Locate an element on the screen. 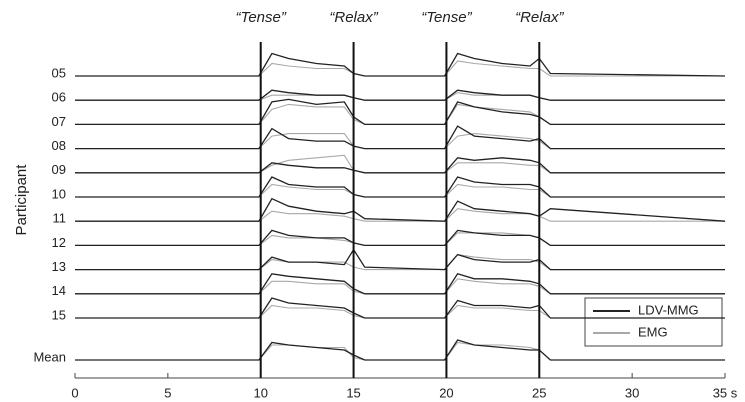  x-tick-label: 0 is located at coordinates (74, 392).